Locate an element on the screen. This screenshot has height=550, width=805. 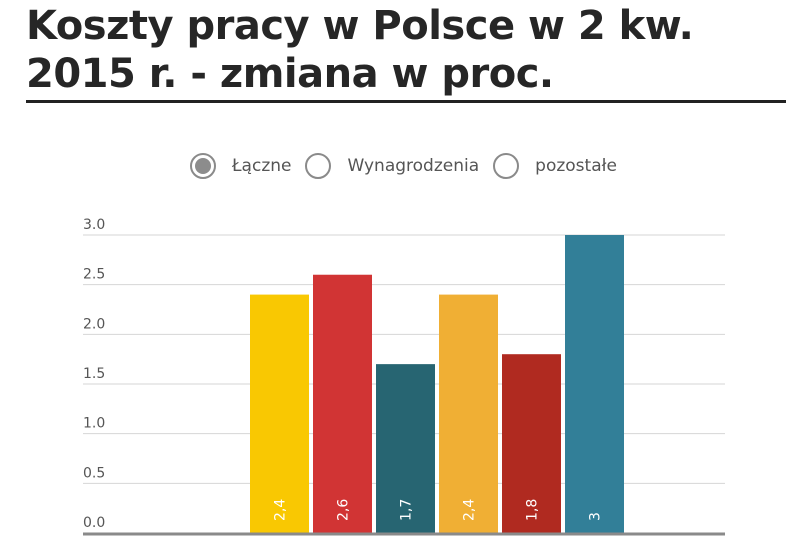
bar-value-label: 1,8 is located at coordinates (533, 510).